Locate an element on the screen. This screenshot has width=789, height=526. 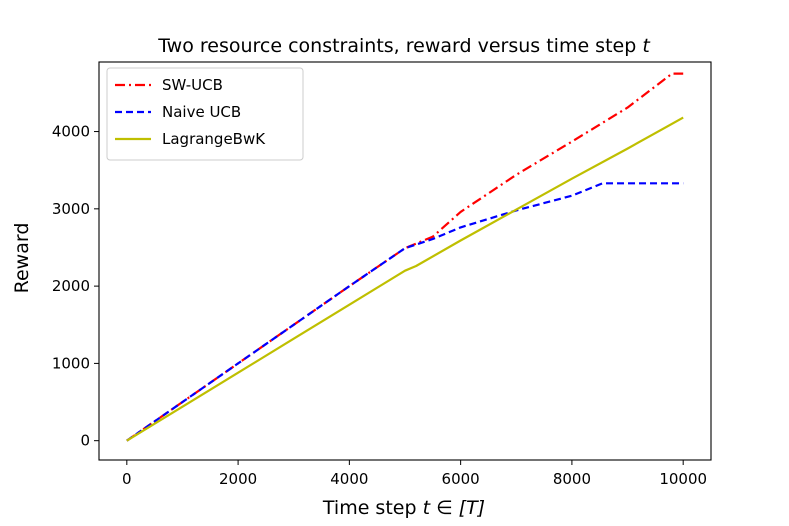
legend: SW-UCB Naive UCB LagrangeBwK is located at coordinates (205, 114).